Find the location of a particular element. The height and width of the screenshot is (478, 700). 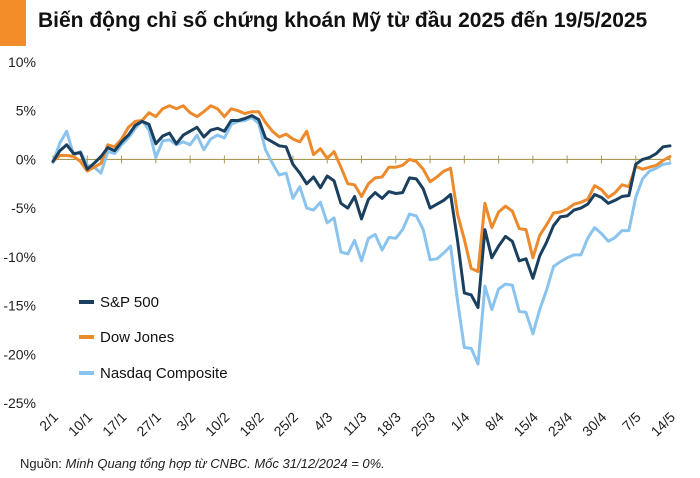

x-tick-label: 10/1 is located at coordinates (80, 424).